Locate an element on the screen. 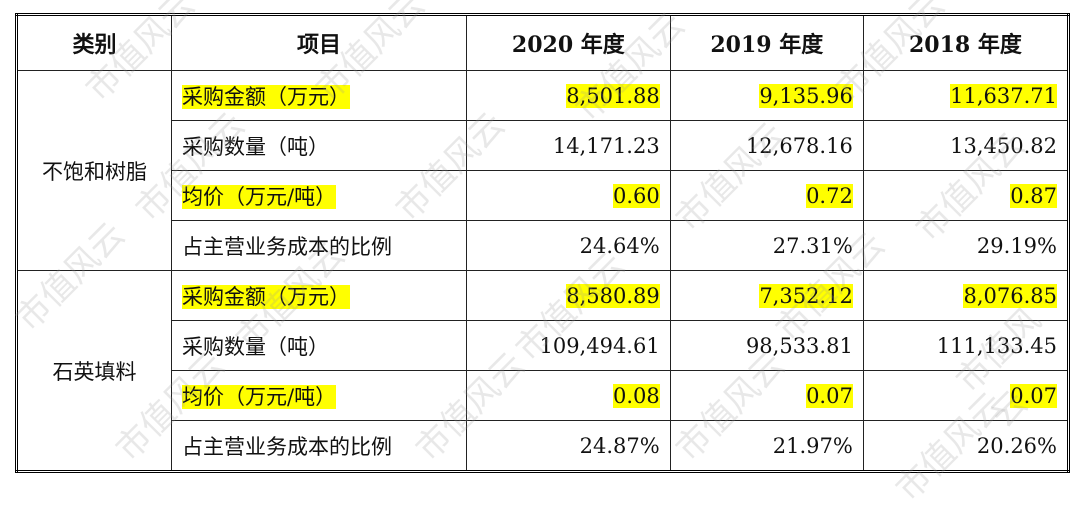 The height and width of the screenshot is (510, 1080). value: 24.87% is located at coordinates (619, 445).